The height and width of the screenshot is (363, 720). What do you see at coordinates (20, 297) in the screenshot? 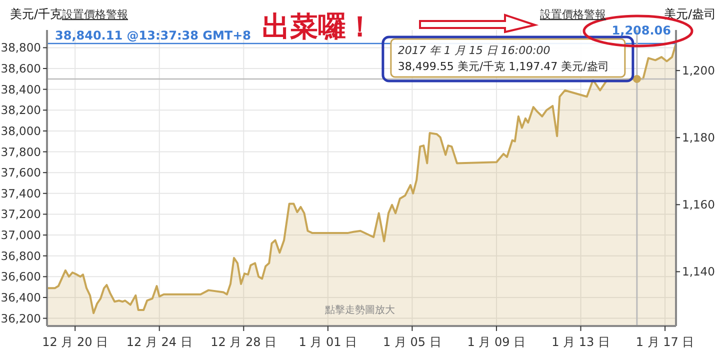
I see `y-tick-label: 36,400` at bounding box center [20, 297].